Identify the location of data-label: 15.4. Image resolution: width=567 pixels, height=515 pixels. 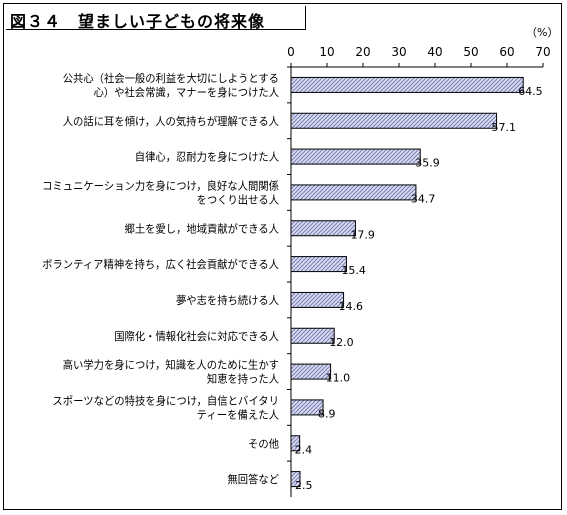
(353, 270).